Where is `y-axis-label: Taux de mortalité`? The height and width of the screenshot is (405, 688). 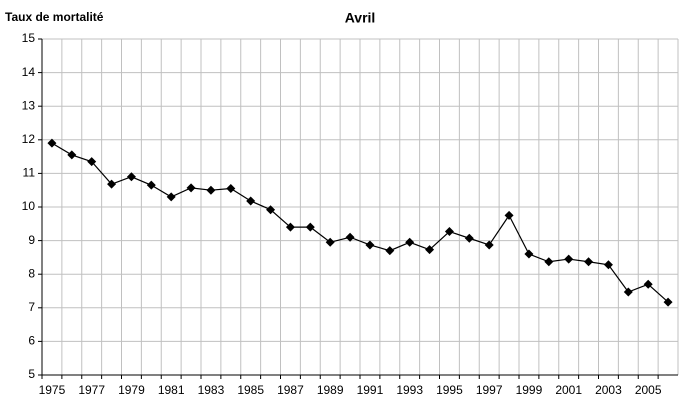 y-axis-label: Taux de mortalité is located at coordinates (54, 17).